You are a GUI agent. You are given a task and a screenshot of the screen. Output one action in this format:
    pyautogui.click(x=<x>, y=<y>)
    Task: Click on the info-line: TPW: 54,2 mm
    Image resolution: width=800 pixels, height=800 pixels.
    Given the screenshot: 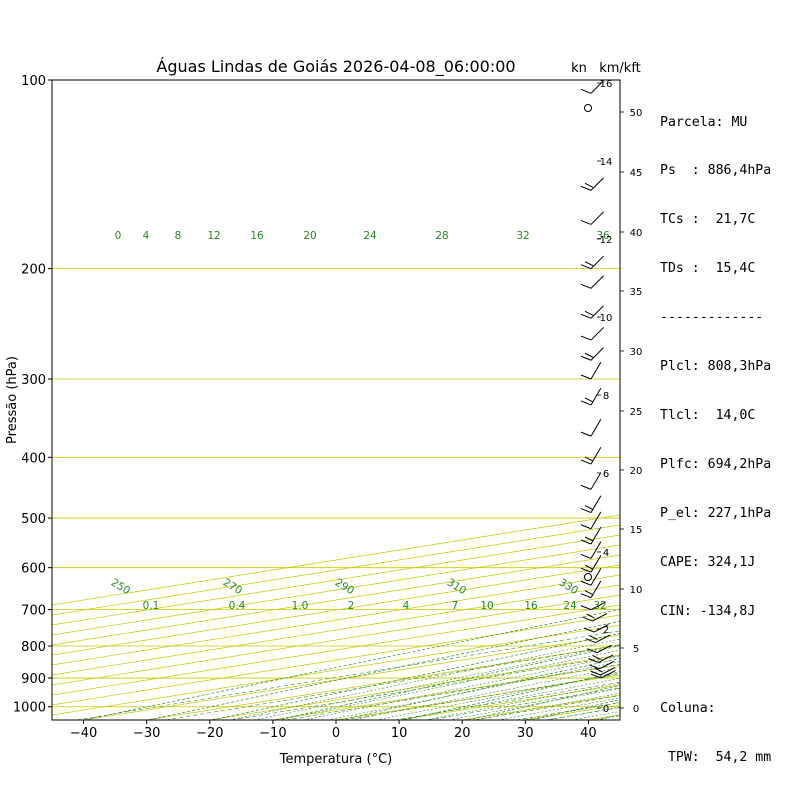 What is the action you would take?
    pyautogui.click(x=716, y=758)
    